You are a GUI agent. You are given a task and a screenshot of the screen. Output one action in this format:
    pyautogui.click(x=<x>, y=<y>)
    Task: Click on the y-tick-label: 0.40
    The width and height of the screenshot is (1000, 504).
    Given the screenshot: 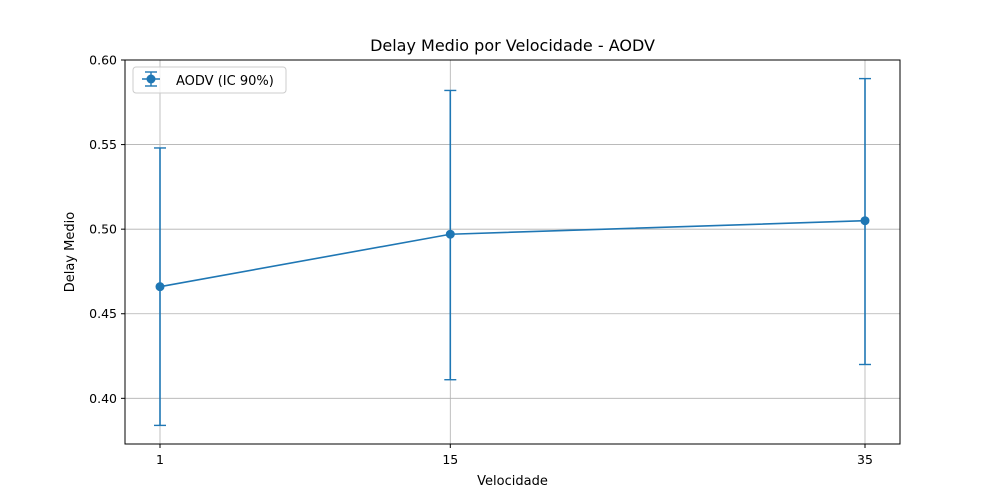 What is the action you would take?
    pyautogui.click(x=103, y=398)
    